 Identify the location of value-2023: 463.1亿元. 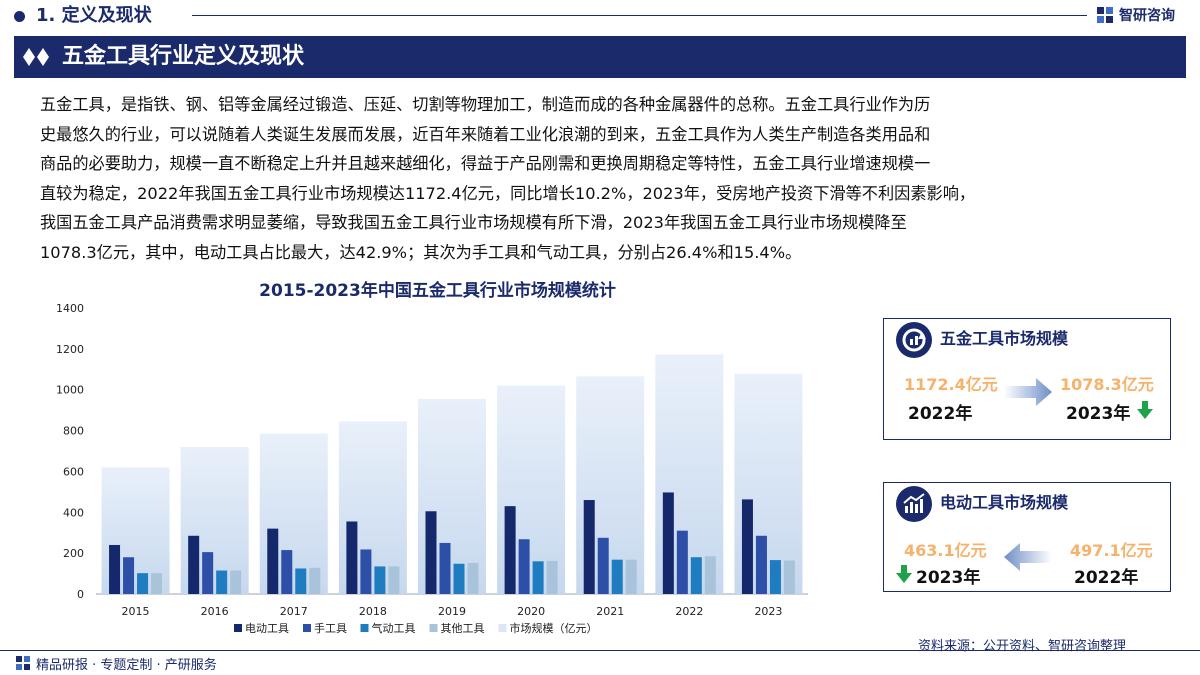
(945, 550).